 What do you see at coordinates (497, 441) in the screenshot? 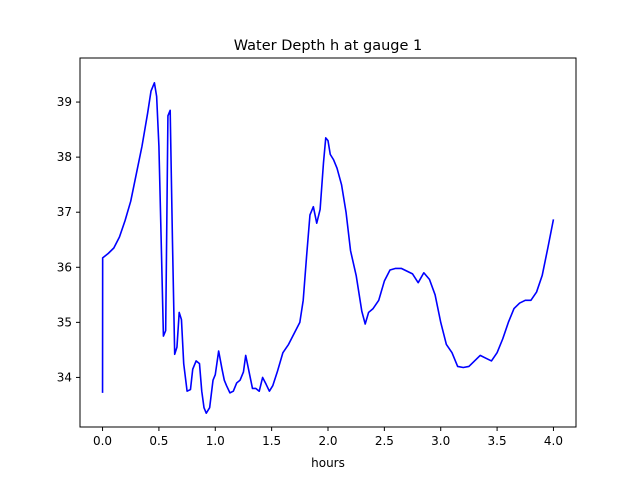
I see `x-tick-label: 3.5` at bounding box center [497, 441].